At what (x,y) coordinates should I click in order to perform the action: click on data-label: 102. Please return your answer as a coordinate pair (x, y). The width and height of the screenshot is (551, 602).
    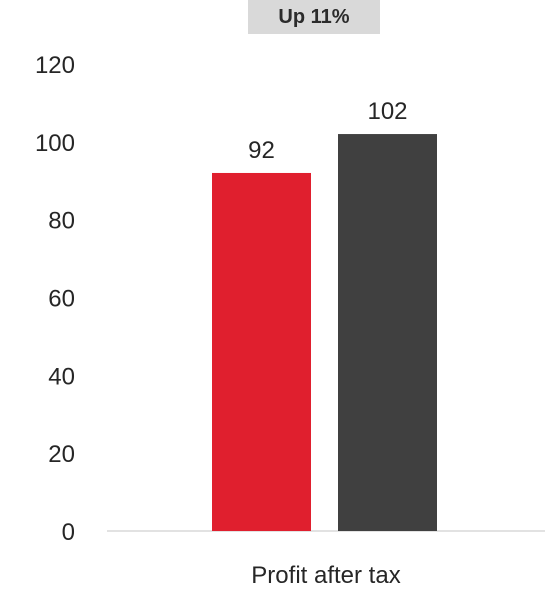
    Looking at the image, I should click on (387, 111).